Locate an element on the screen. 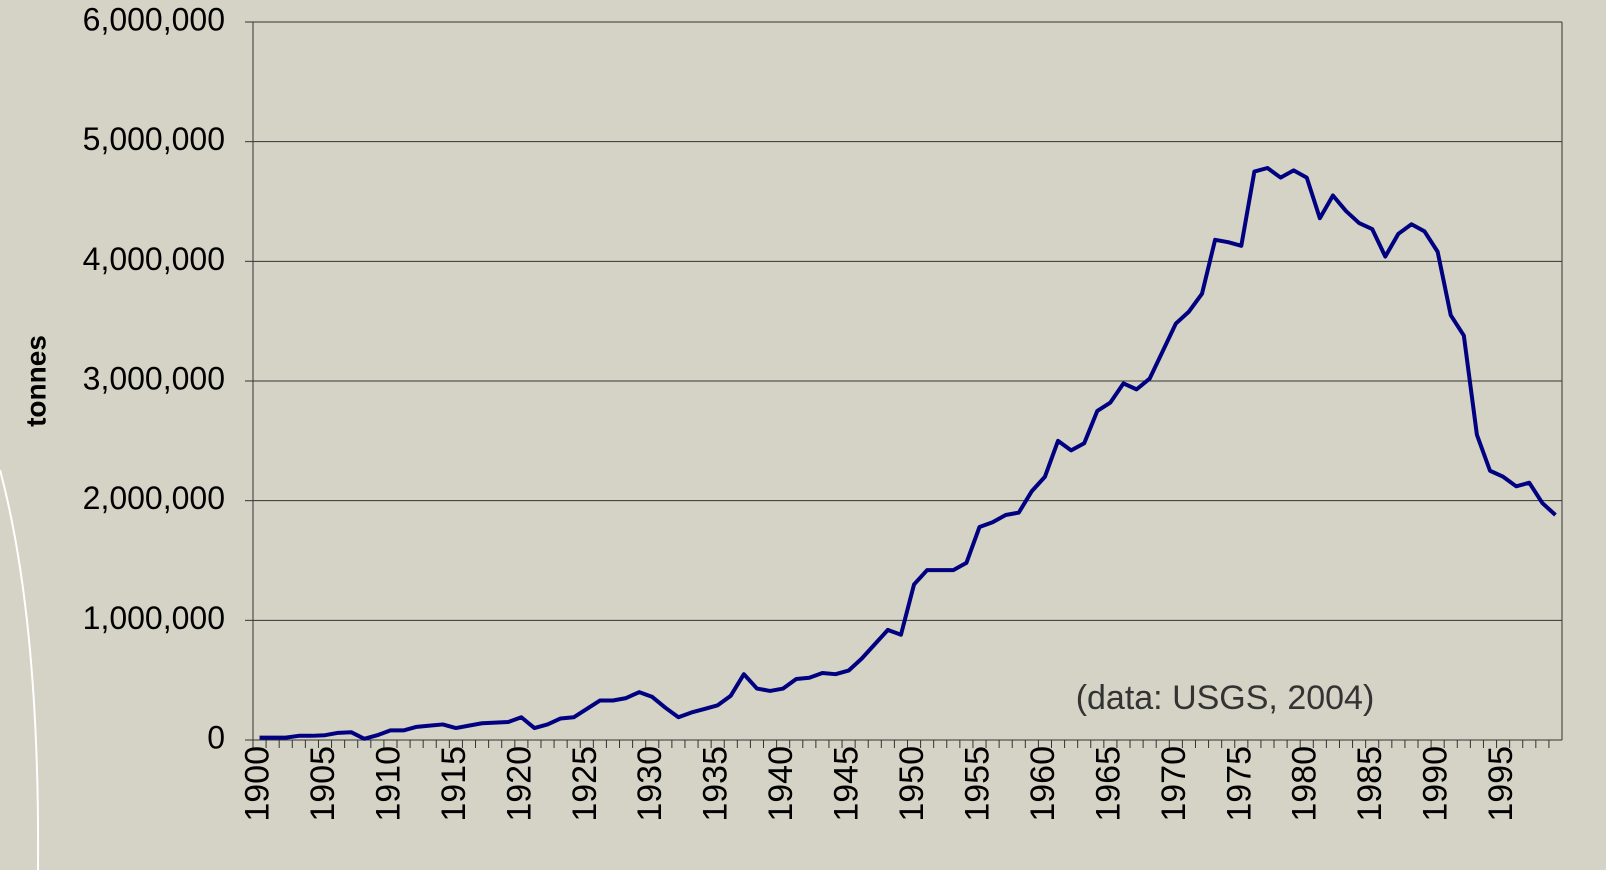  decoration is located at coordinates (20, 669).